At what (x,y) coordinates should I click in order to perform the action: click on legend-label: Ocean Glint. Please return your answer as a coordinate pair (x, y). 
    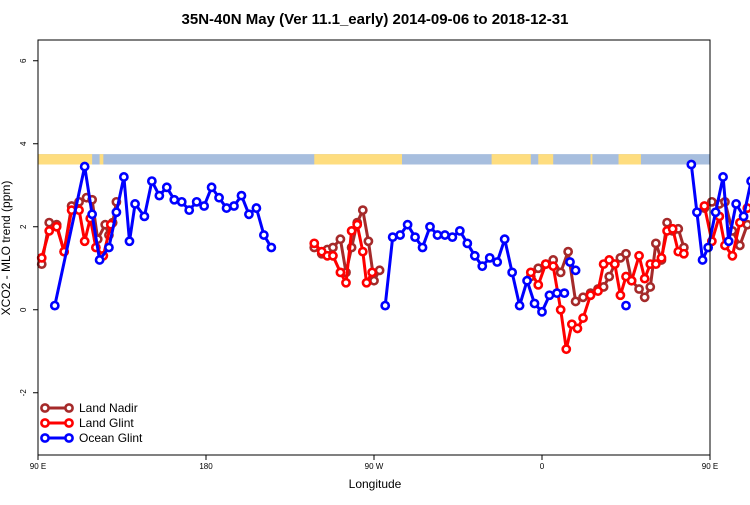
    Looking at the image, I should click on (111, 438).